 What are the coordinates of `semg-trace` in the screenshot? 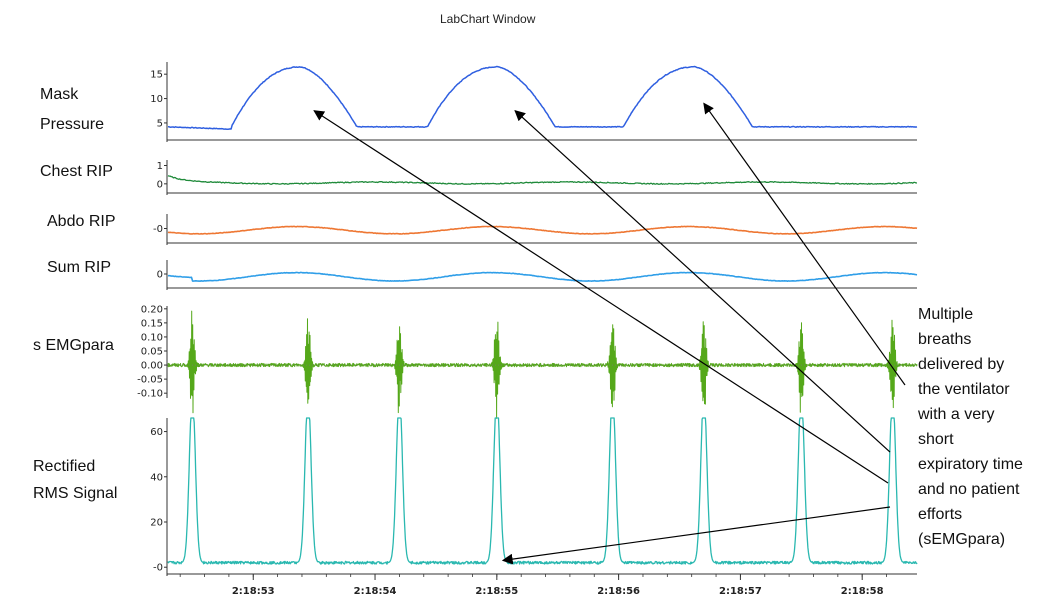 It's located at (542, 364).